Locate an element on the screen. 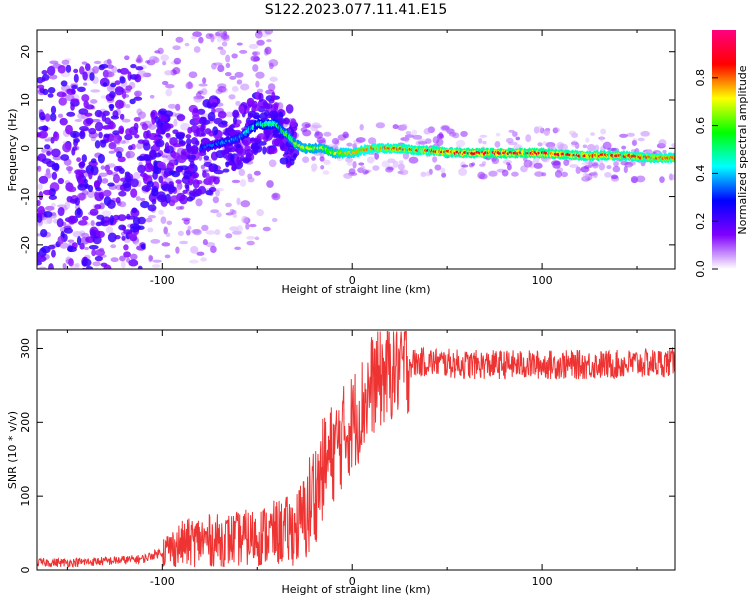  snr-y-tick-label: 0 is located at coordinates (25, 570).